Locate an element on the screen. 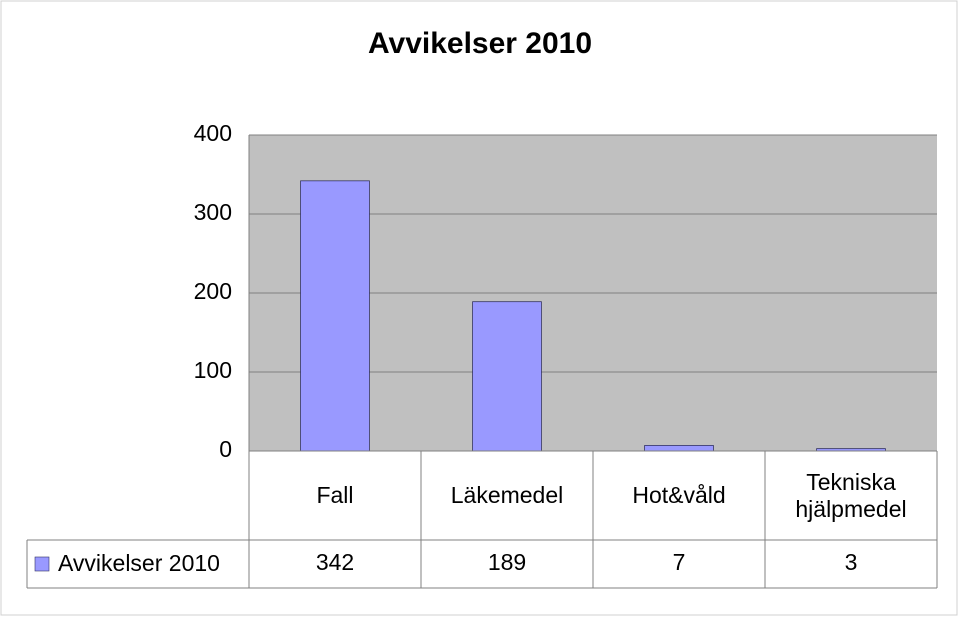 The image size is (959, 617). y-tick-label: 200 is located at coordinates (213, 291).